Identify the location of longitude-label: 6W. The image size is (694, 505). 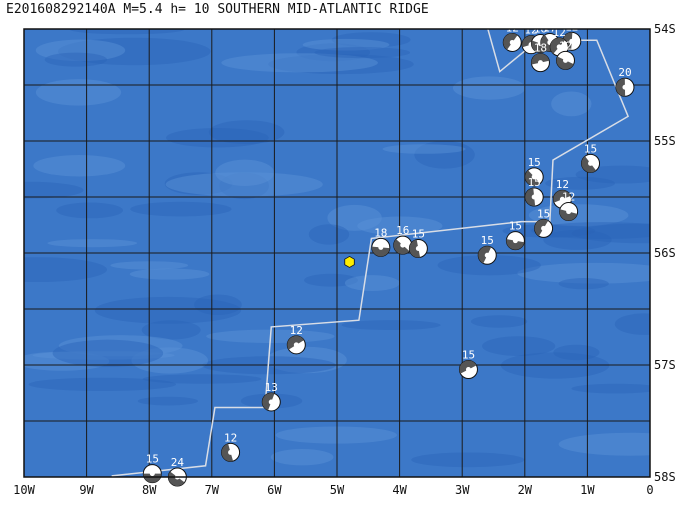
(274, 490).